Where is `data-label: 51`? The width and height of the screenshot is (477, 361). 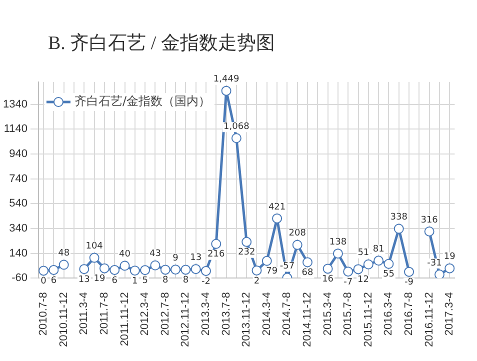 data-label: 51 is located at coordinates (364, 253).